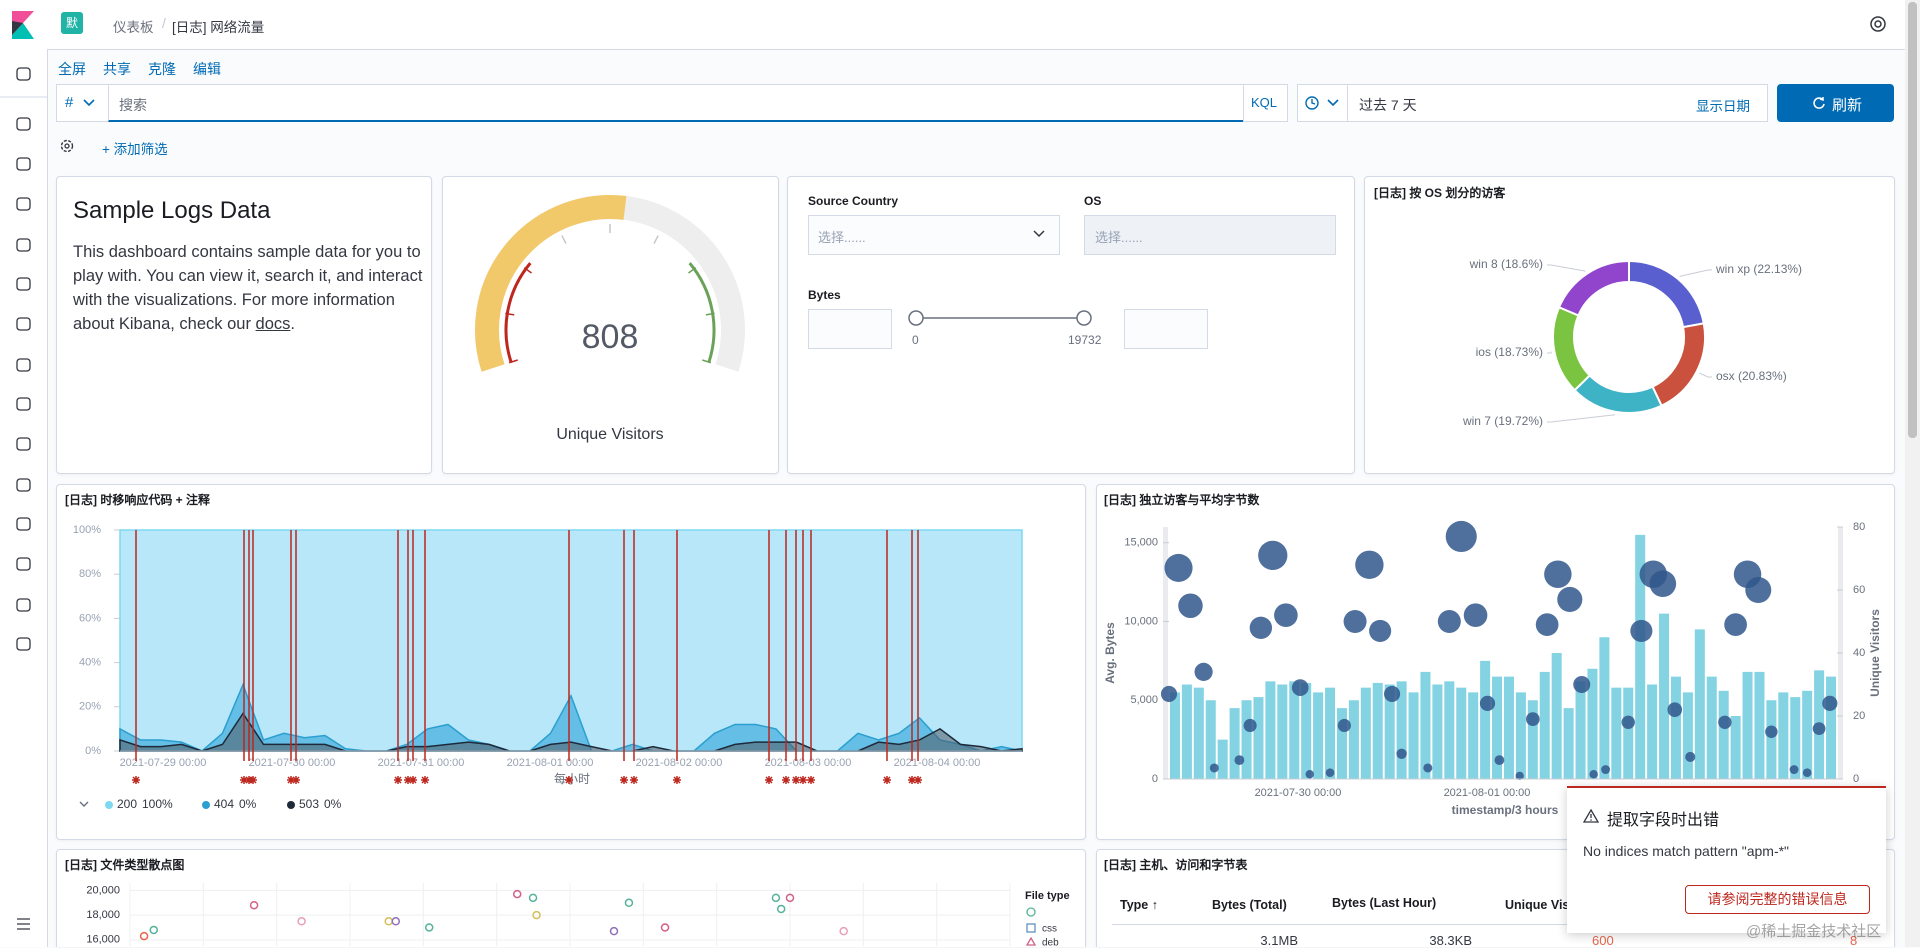 Image resolution: width=1920 pixels, height=948 pixels. What do you see at coordinates (1723, 106) in the screenshot?
I see `show-dates: 显示日期` at bounding box center [1723, 106].